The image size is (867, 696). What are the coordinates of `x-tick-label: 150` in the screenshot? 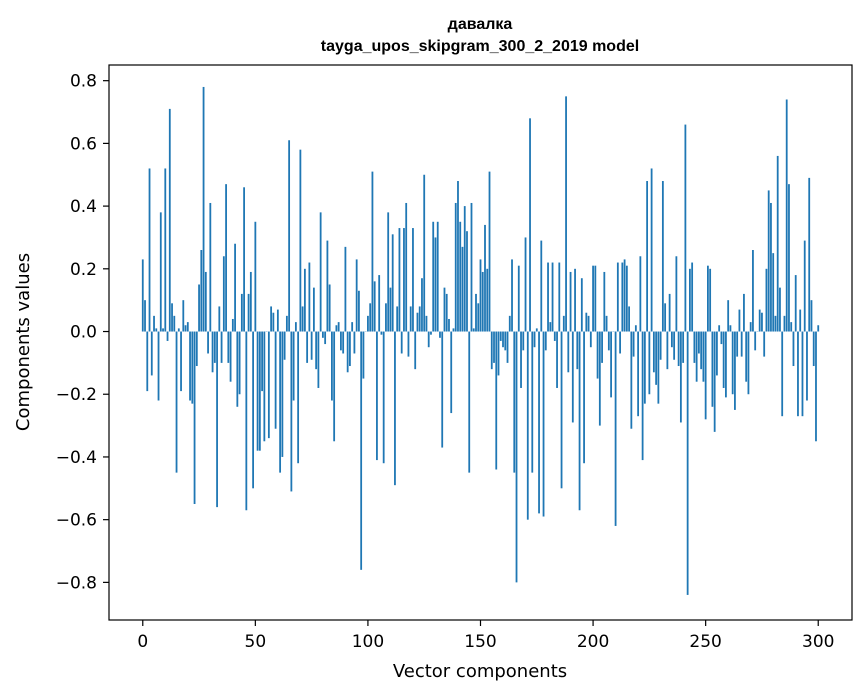 It's located at (480, 642).